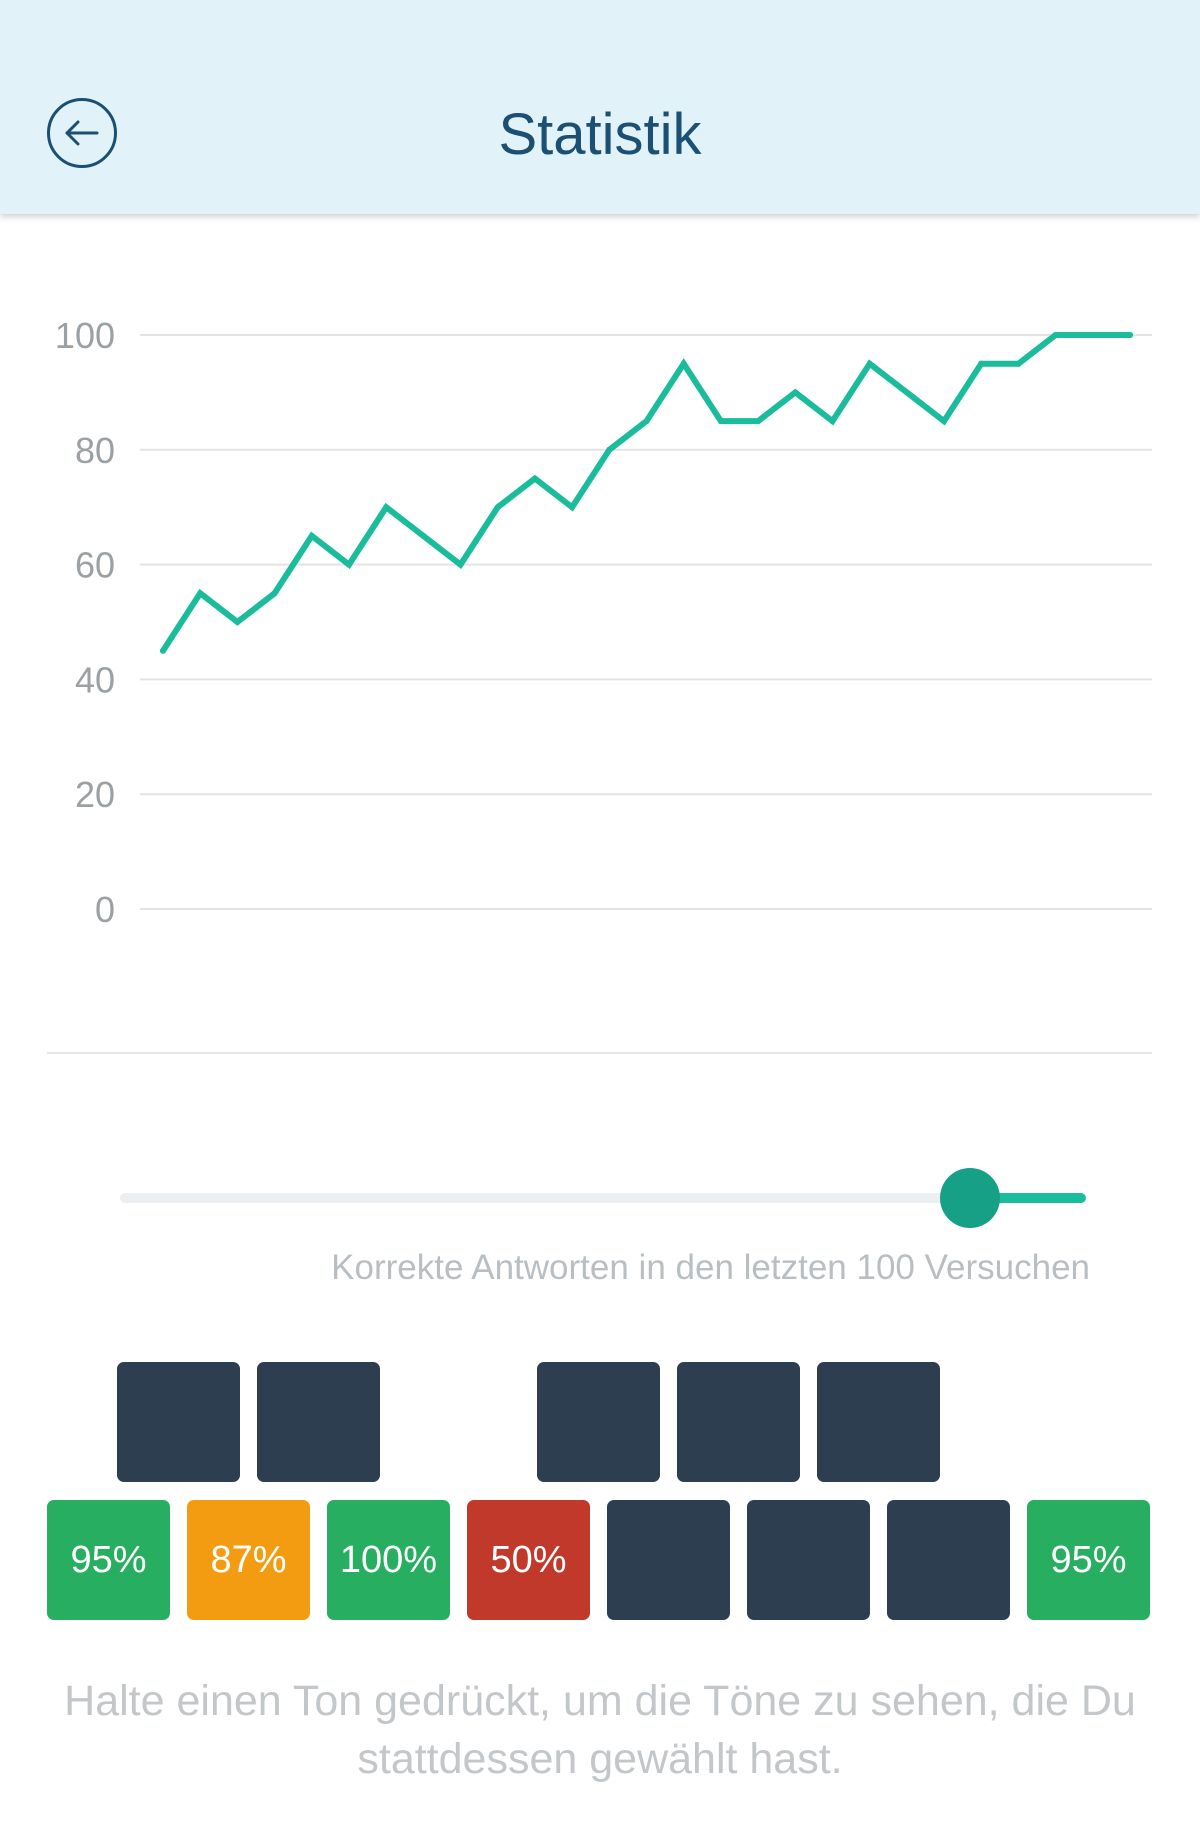 The height and width of the screenshot is (1824, 1200). I want to click on slider-fill, so click(1028, 1198).